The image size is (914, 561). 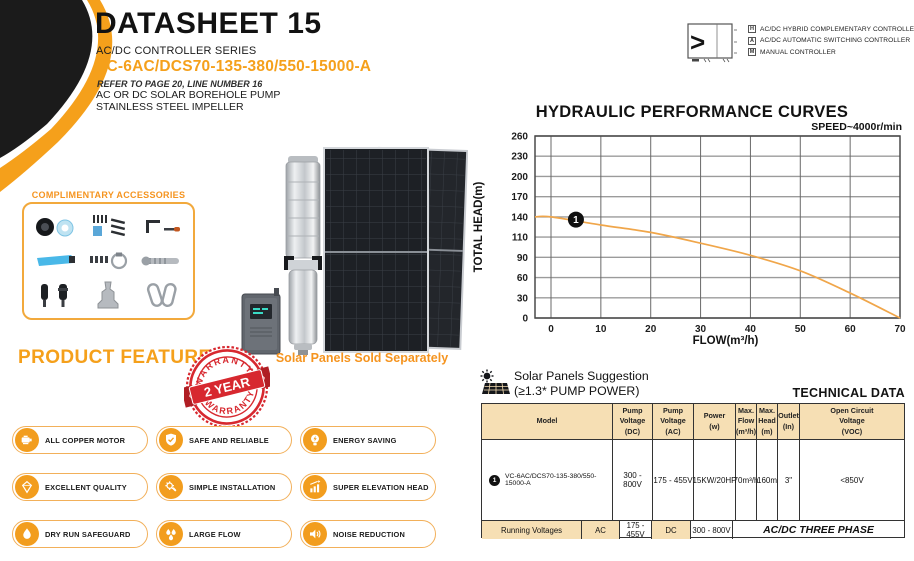 What do you see at coordinates (635, 529) in the screenshot?
I see `running-ac-value: 175 - 455V` at bounding box center [635, 529].